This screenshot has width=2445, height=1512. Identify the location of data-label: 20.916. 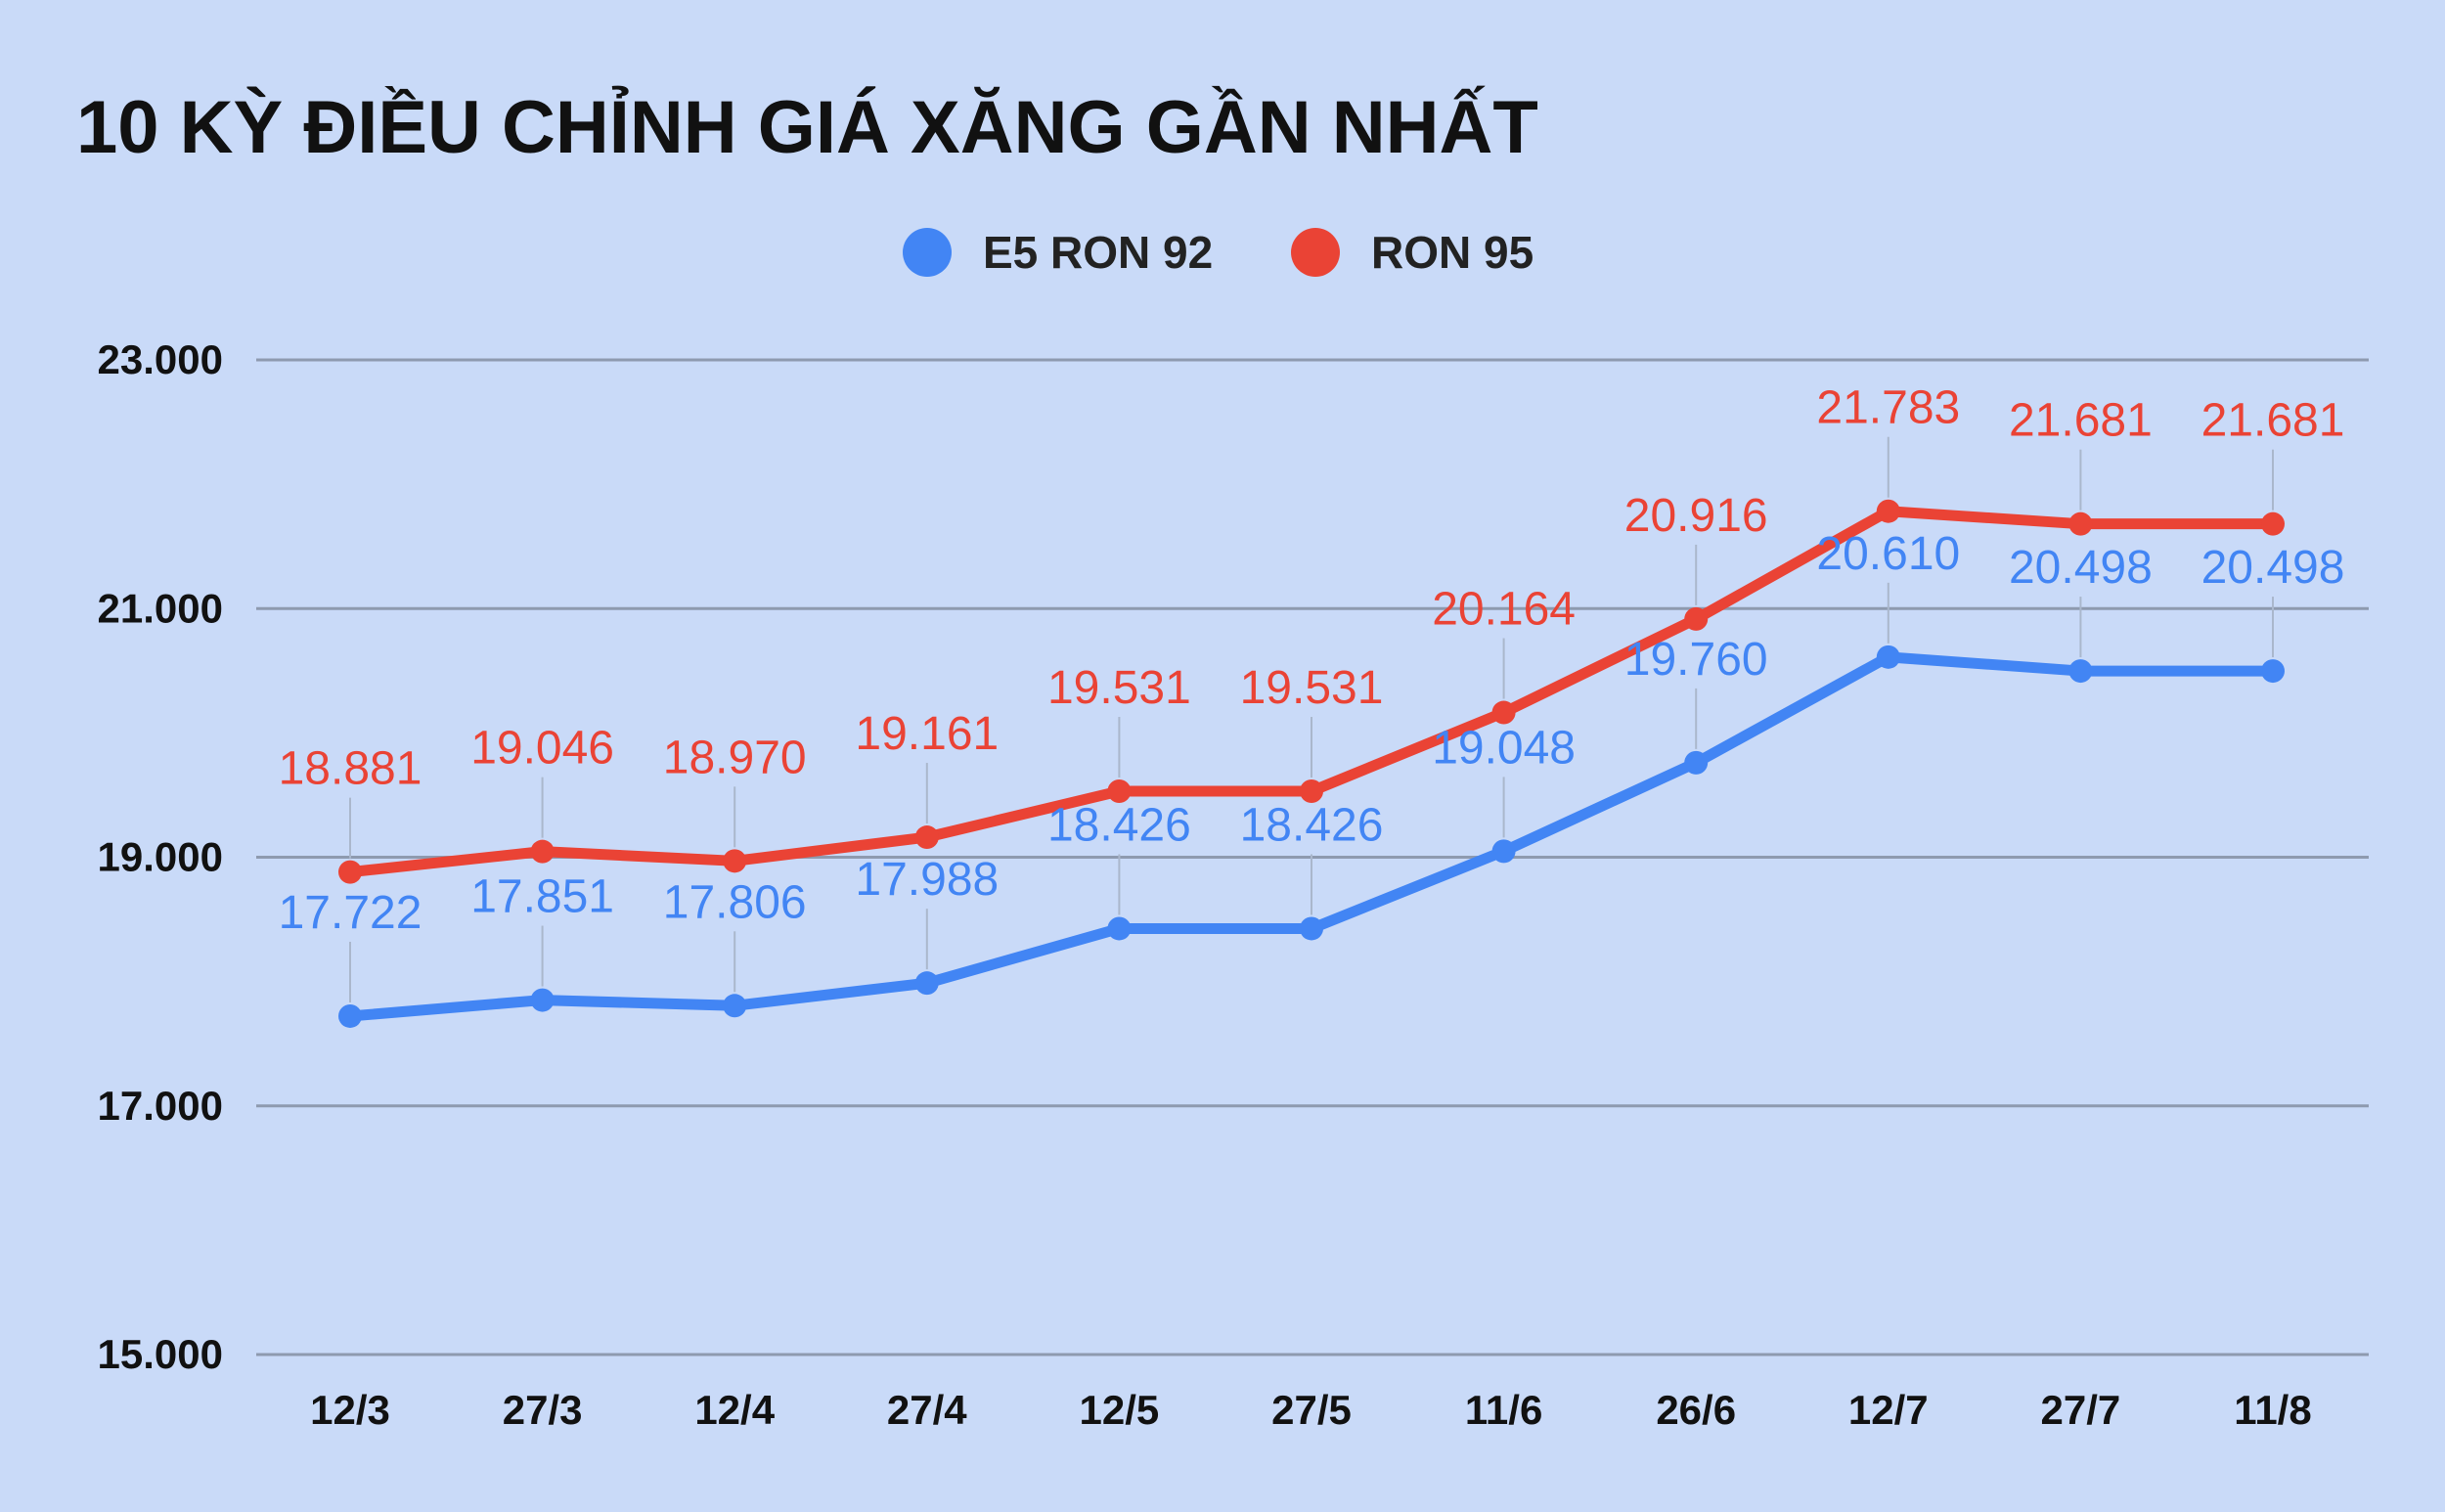
(1696, 516).